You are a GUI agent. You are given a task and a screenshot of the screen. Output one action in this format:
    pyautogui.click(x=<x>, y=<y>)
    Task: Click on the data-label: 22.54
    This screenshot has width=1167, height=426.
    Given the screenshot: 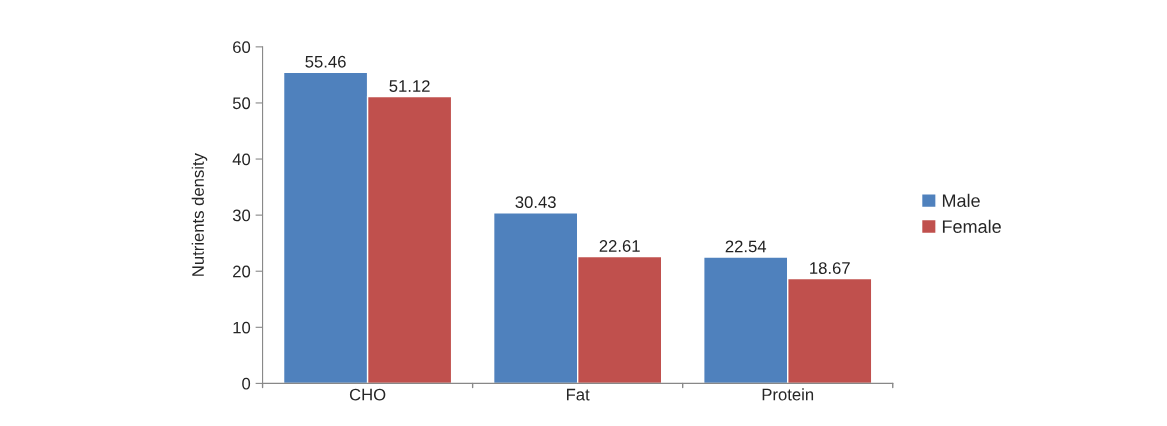 What is the action you would take?
    pyautogui.click(x=746, y=246)
    